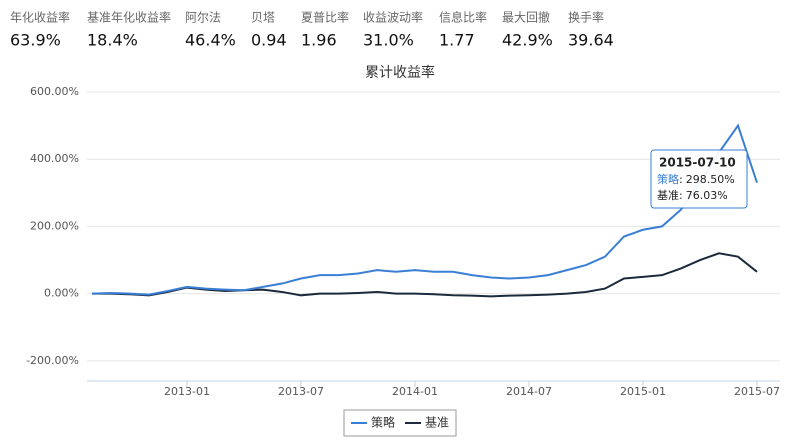  I want to click on legend: 策略 基准, so click(400, 423).